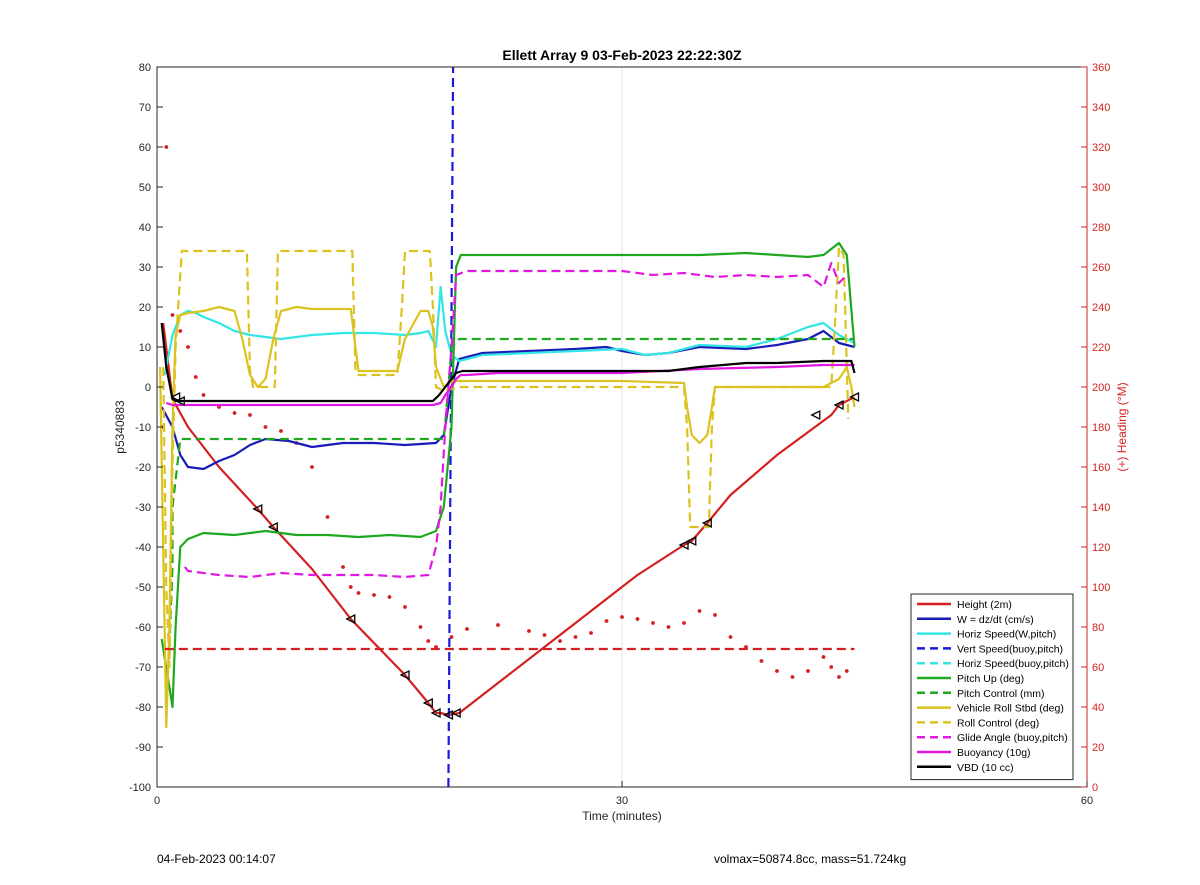 This screenshot has height=885, width=1200. I want to click on series-line-horiz-speed-w-pitch, so click(509, 330).